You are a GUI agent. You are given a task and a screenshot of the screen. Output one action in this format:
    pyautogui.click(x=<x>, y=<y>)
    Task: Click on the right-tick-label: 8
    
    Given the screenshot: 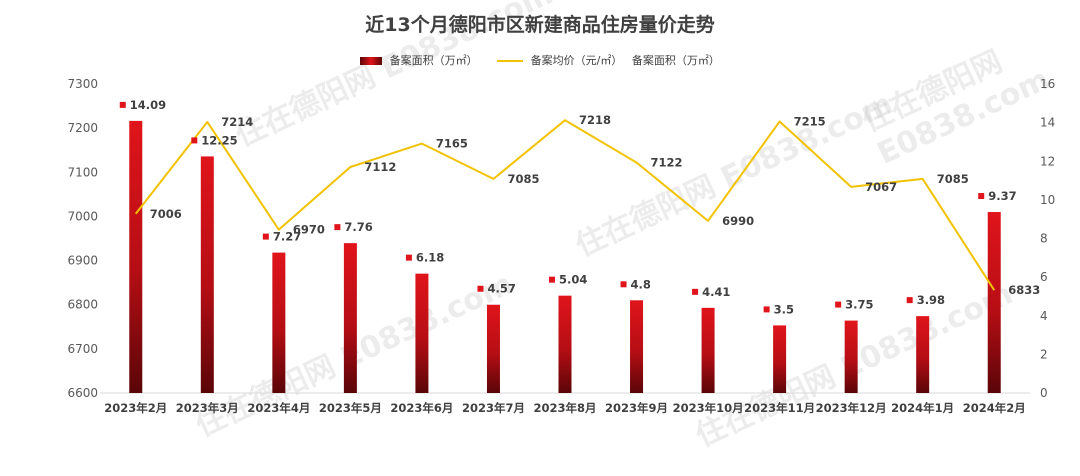 What is the action you would take?
    pyautogui.click(x=1044, y=239)
    